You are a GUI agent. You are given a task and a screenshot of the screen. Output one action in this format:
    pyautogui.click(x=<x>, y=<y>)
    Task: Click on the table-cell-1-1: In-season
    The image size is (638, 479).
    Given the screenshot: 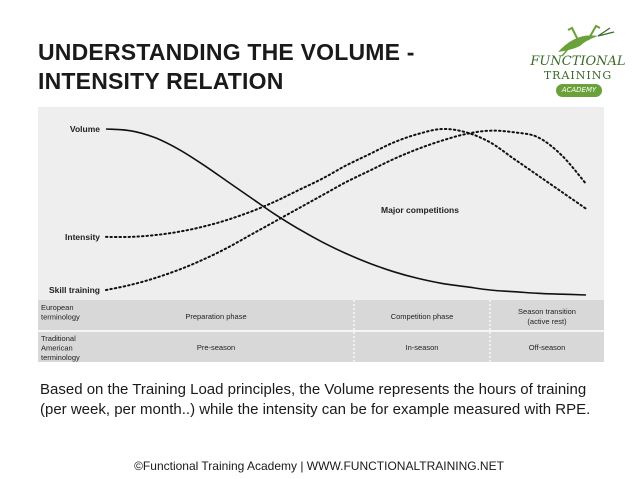 What is the action you would take?
    pyautogui.click(x=422, y=347)
    